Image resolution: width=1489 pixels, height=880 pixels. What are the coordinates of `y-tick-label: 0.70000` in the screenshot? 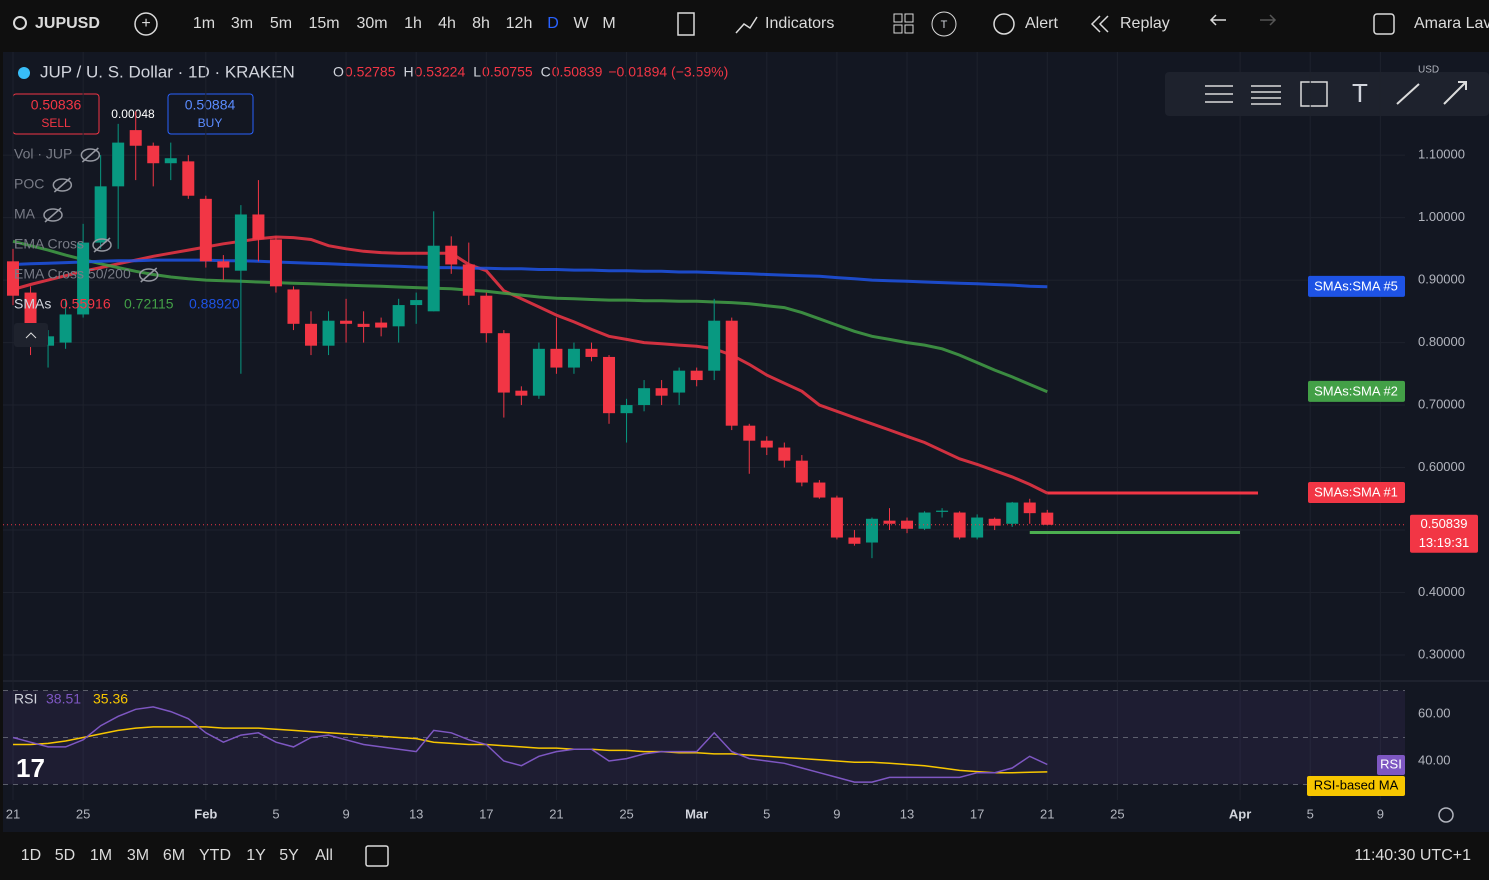 It's located at (1441, 403).